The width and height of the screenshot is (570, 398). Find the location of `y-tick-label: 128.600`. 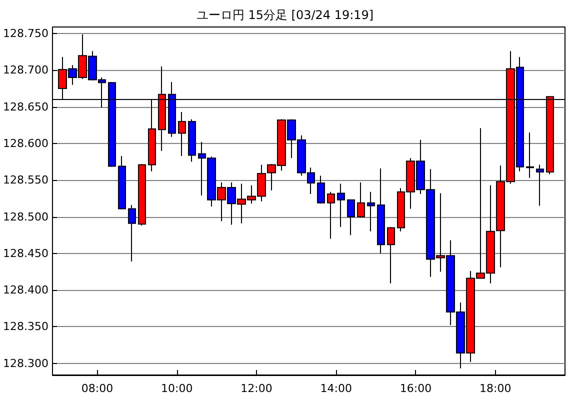

y-tick-label: 128.600 is located at coordinates (25, 143).